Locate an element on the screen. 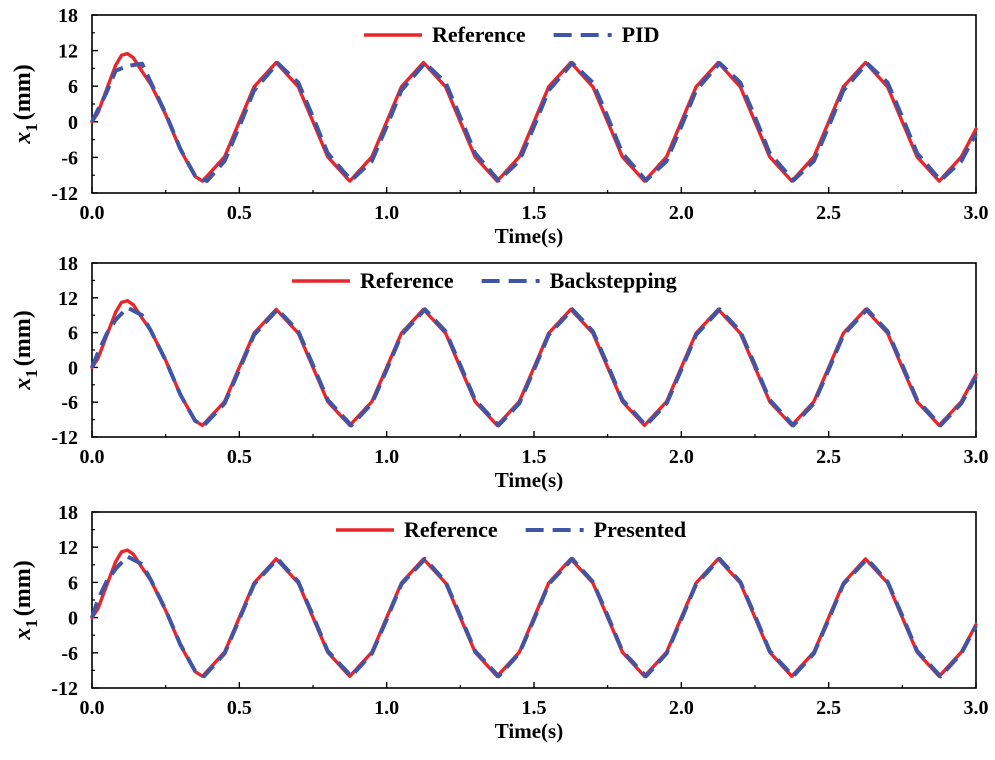 The image size is (995, 760). series-line-backstepping is located at coordinates (534, 366).